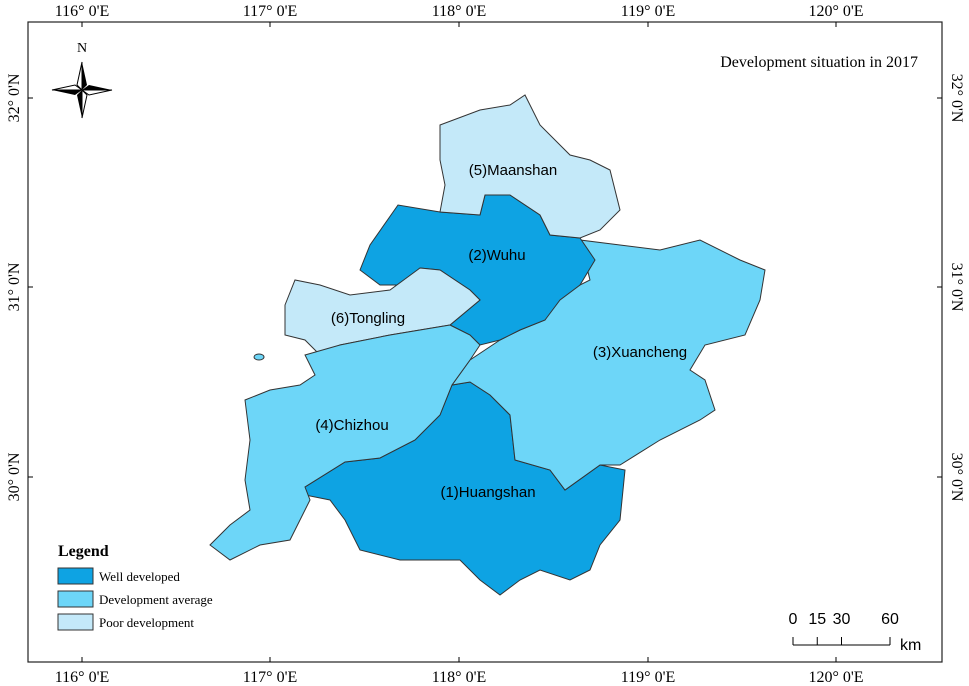  I want to click on region-label: (6)Tongling, so click(368, 318).